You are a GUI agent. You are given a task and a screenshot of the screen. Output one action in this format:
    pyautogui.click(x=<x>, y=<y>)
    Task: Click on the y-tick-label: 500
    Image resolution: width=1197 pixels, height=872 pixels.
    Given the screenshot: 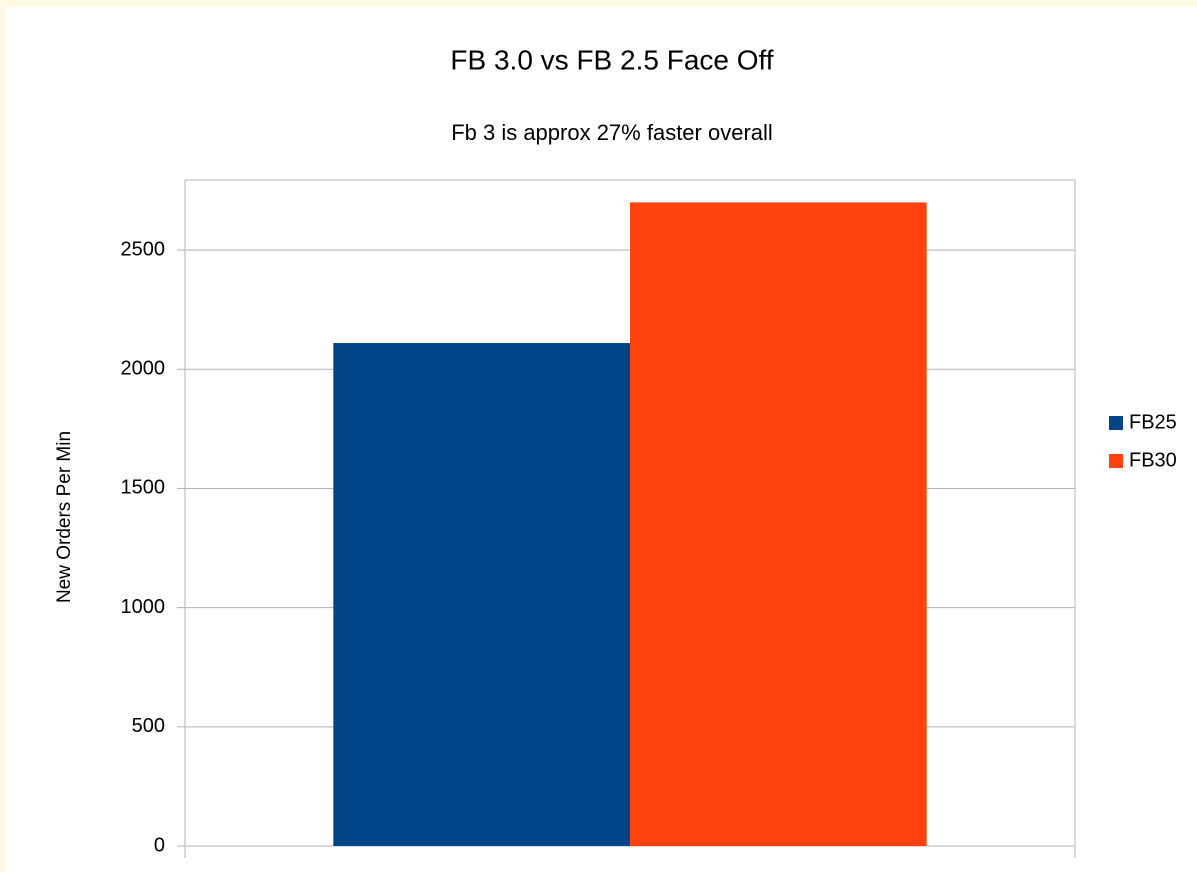 What is the action you would take?
    pyautogui.click(x=148, y=726)
    